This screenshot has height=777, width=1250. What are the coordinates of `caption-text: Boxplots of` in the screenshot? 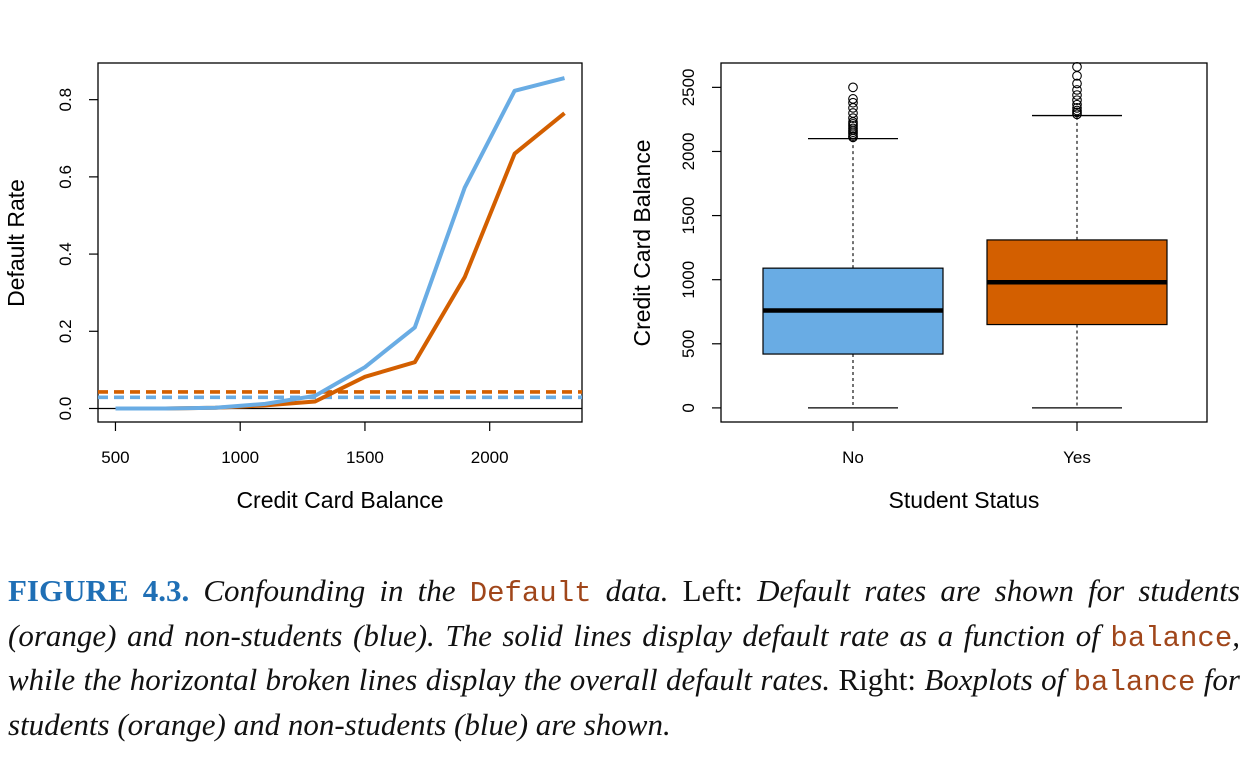 It's located at (995, 679).